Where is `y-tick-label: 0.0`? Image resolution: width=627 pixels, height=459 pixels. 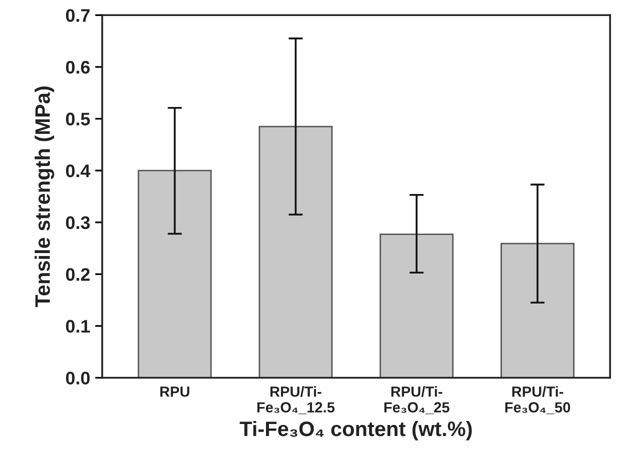
y-tick-label: 0.0 is located at coordinates (78, 378).